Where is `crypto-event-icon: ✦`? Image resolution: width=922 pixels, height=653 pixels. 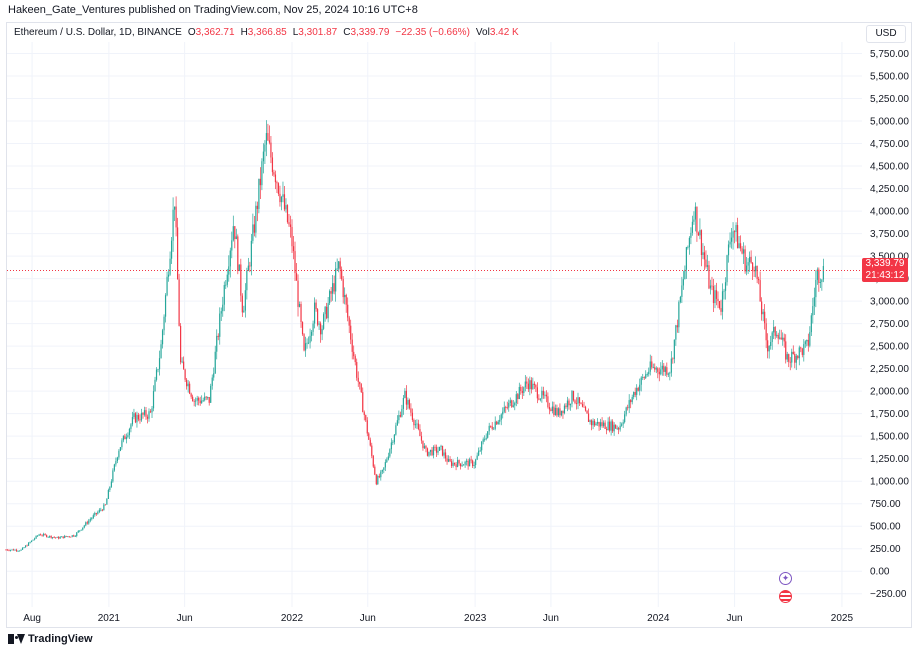 crypto-event-icon: ✦ is located at coordinates (785, 578).